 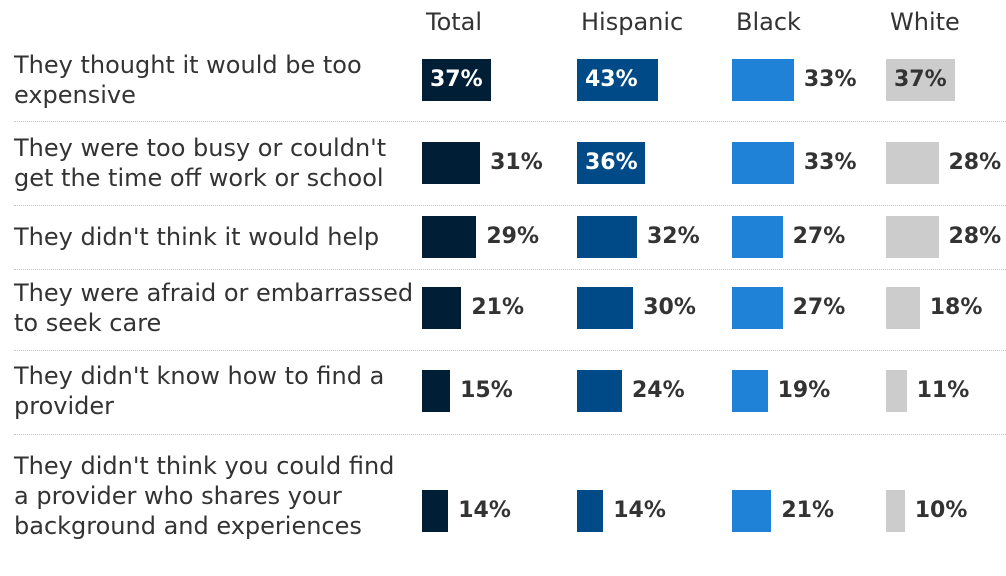 I want to click on value-label: 11%, so click(x=943, y=390).